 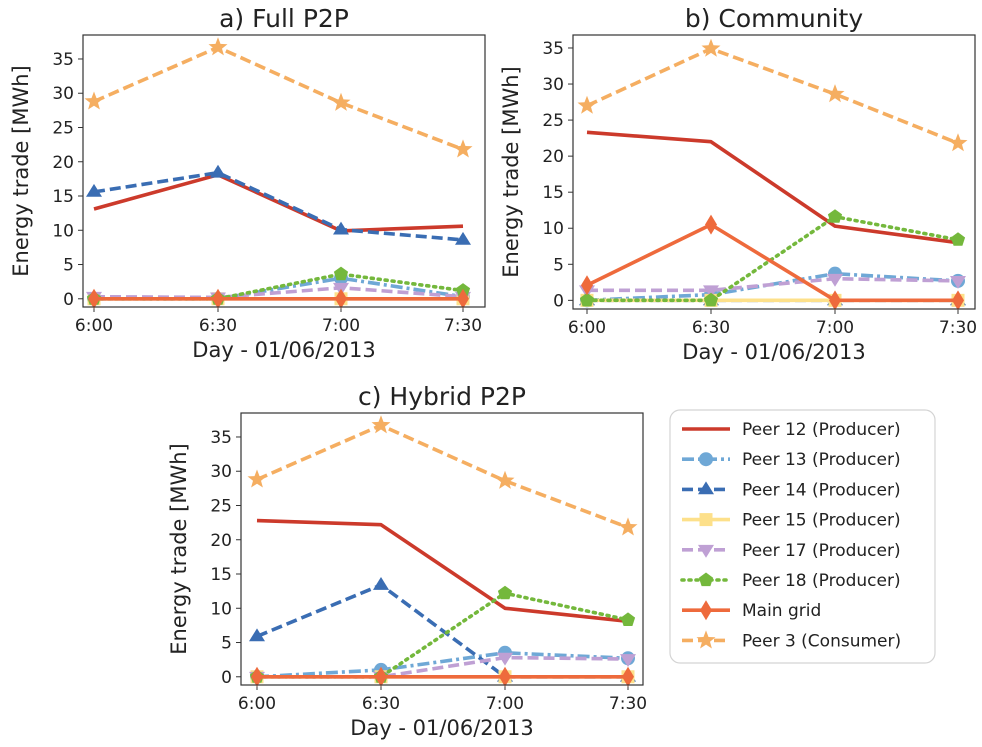 What do you see at coordinates (791, 521) in the screenshot?
I see `legend-entry: Peer 15 (Producer)` at bounding box center [791, 521].